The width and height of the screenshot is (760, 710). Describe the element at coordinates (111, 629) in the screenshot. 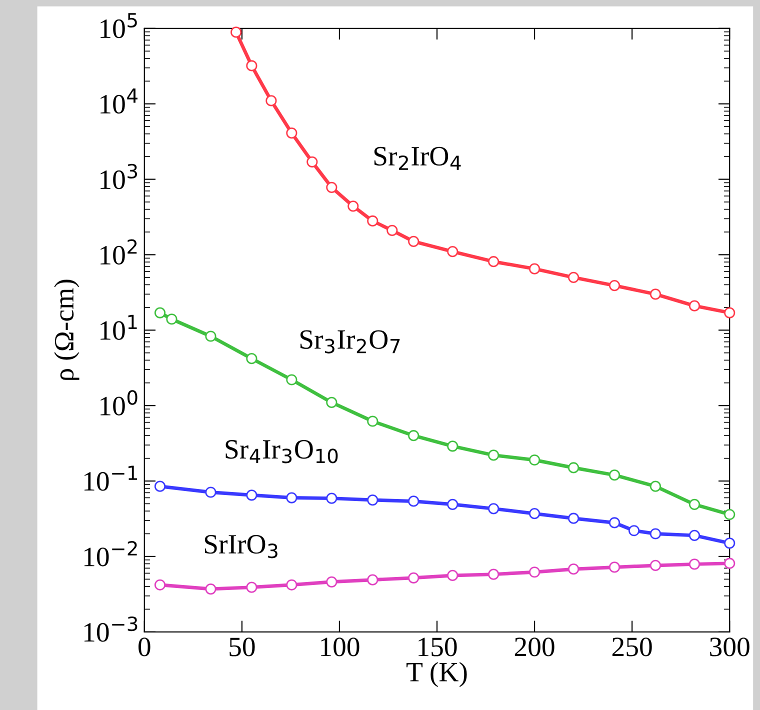

I see `y-tick-label: 10$^{−3}$` at that location.